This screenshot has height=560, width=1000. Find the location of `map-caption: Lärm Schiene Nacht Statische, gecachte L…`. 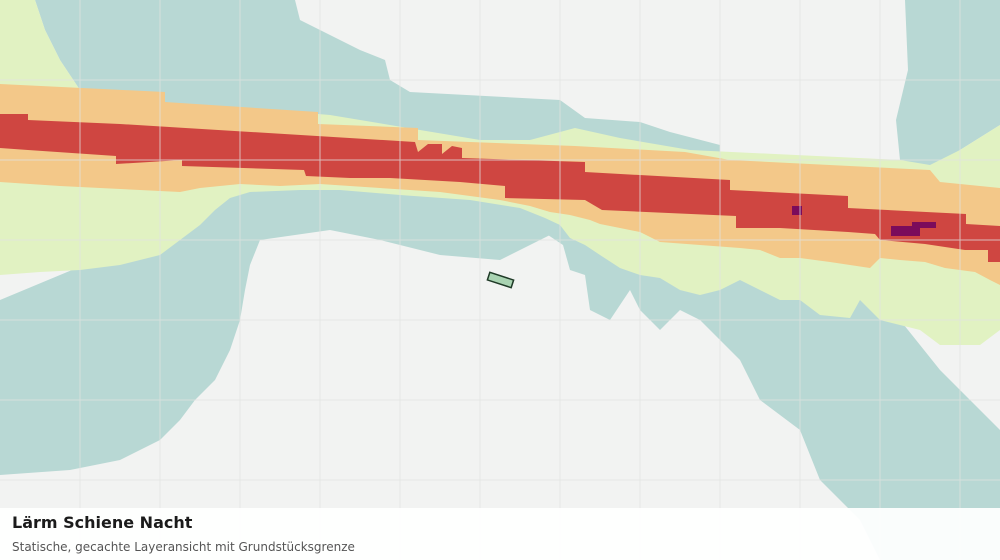

map-caption: Lärm Schiene Nacht Statische, gecachte L… is located at coordinates (500, 534).